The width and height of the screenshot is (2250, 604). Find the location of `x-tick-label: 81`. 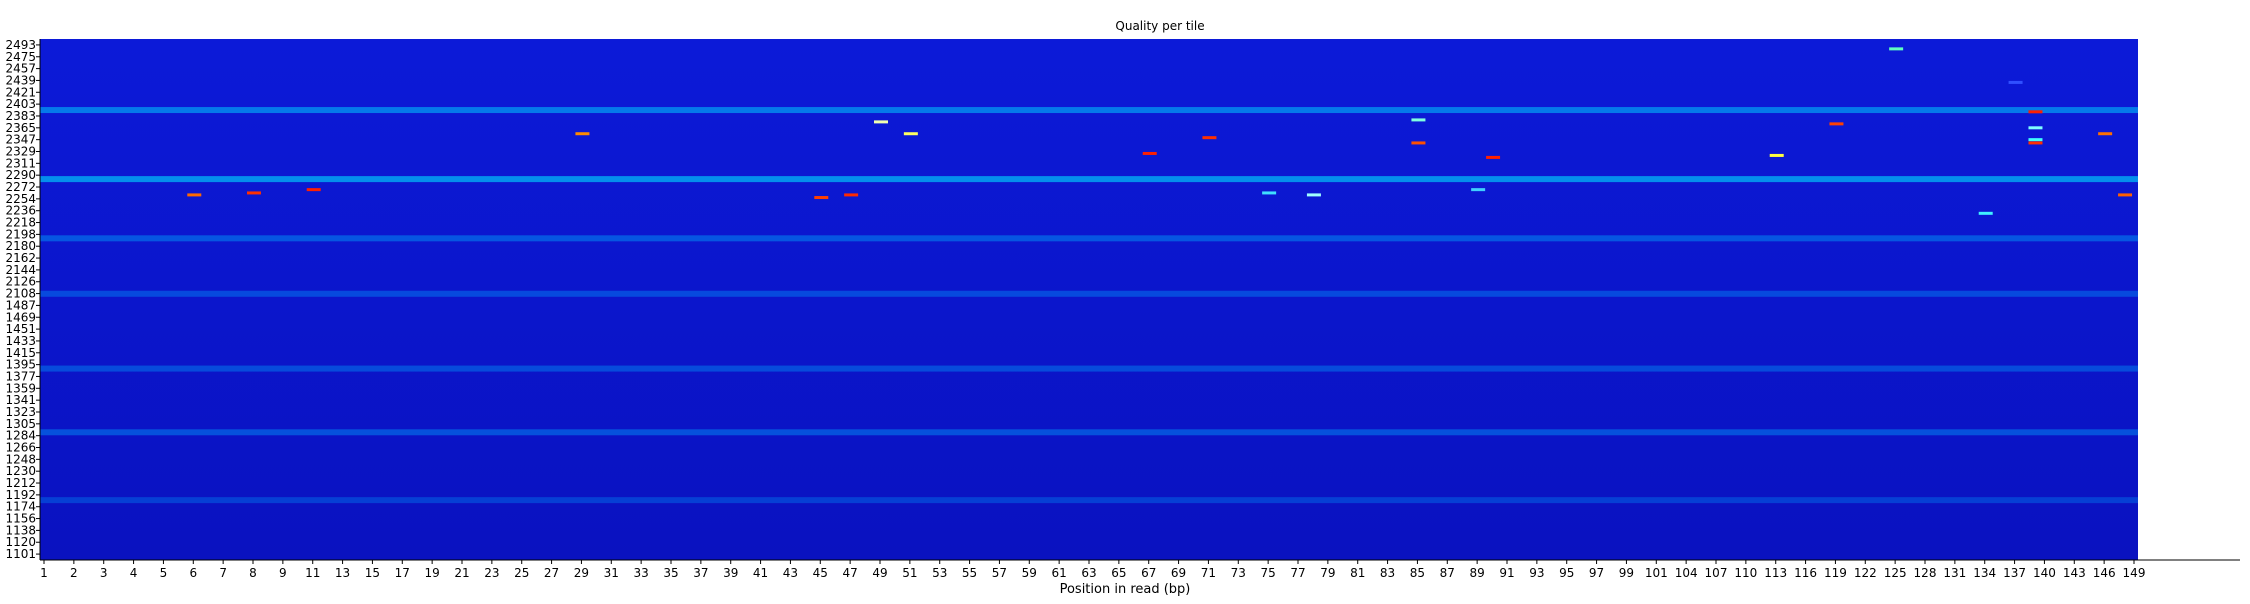

x-tick-label: 81 is located at coordinates (1357, 573).